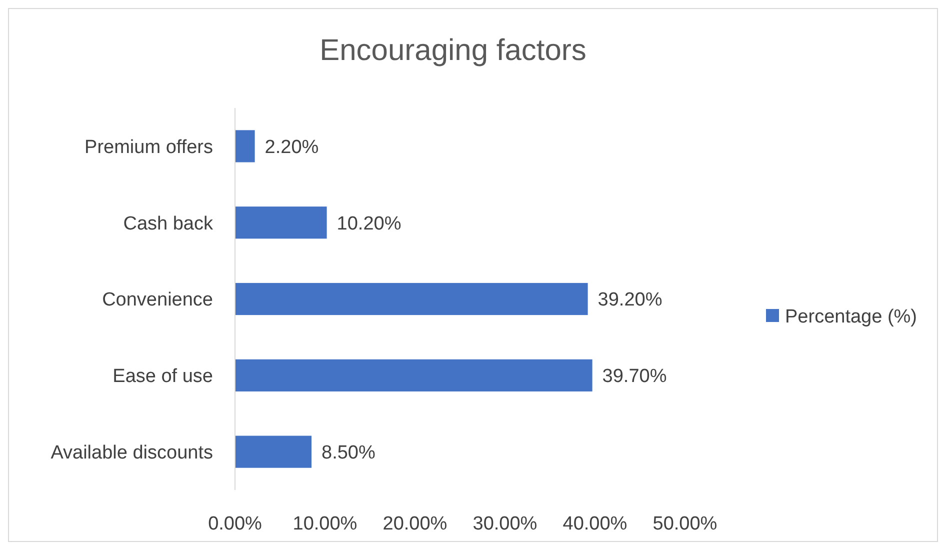  Describe the element at coordinates (157, 300) in the screenshot. I see `y-tick-label: Convenience` at that location.